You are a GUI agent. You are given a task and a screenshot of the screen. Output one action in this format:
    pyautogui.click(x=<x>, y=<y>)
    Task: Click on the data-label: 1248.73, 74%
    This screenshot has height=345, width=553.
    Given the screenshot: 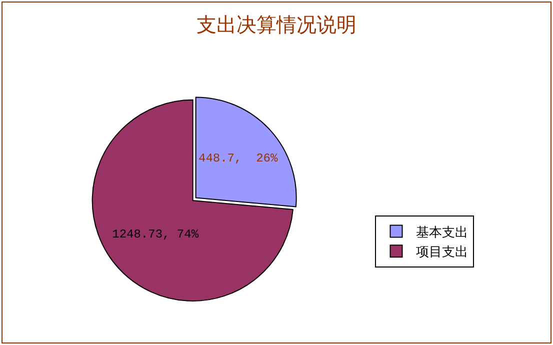 What is the action you would take?
    pyautogui.click(x=156, y=234)
    